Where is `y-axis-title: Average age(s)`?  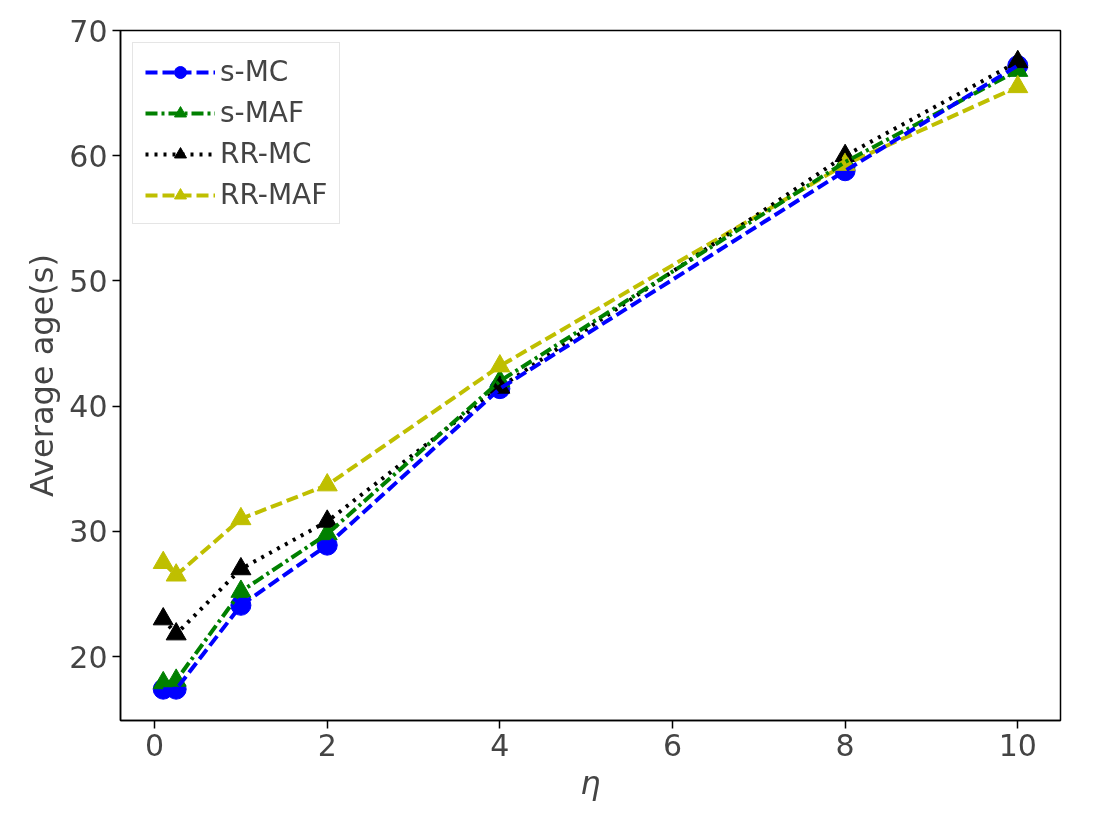 y-axis-title: Average age(s) is located at coordinates (42, 375).